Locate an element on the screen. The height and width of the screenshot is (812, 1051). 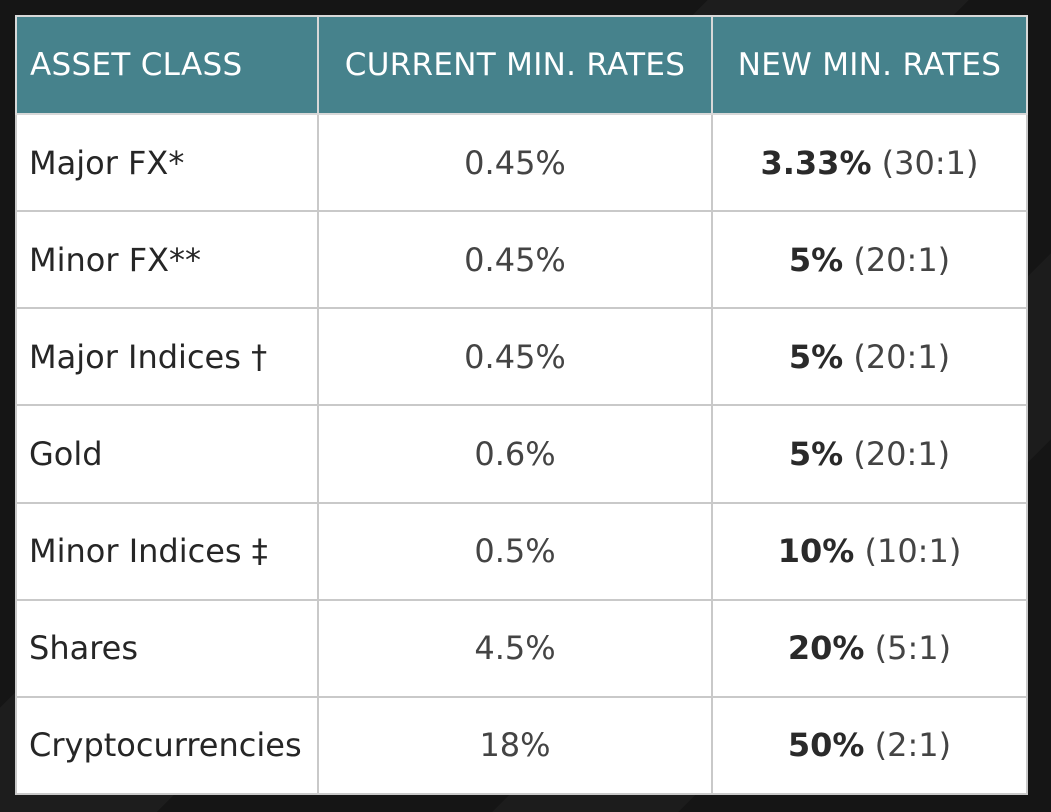
table-row: Major Indices † 0.45% 5% (20:1) is located at coordinates (521, 357).